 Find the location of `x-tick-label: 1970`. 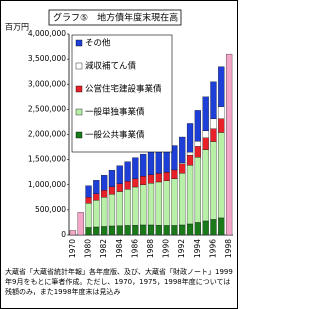

x-tick-label: 1970 is located at coordinates (72, 248).